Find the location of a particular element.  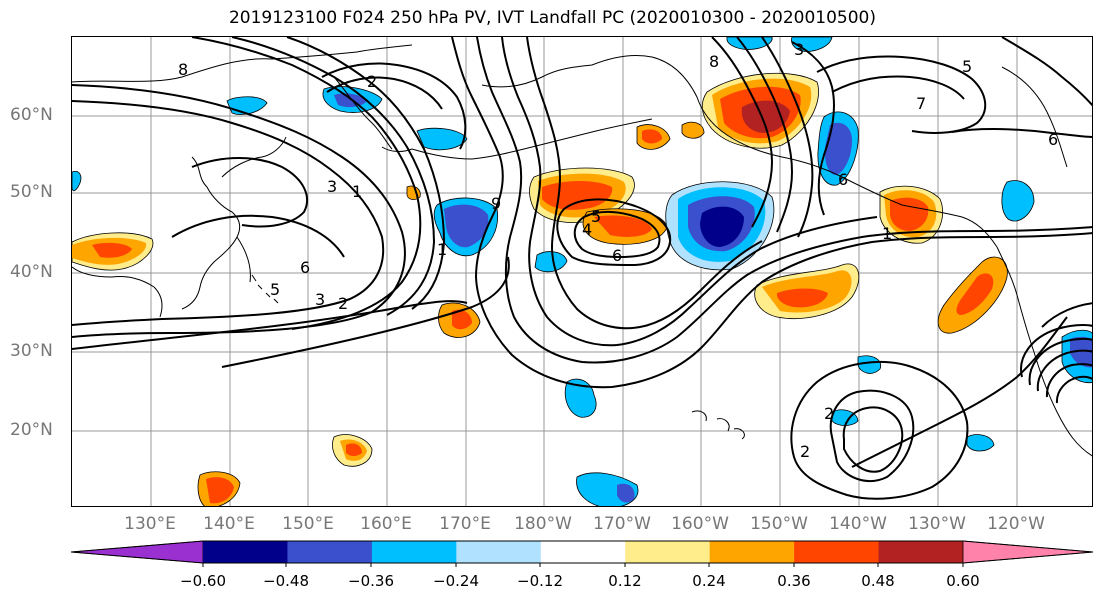

colorbar-tick-label: −0.12 is located at coordinates (540, 581).